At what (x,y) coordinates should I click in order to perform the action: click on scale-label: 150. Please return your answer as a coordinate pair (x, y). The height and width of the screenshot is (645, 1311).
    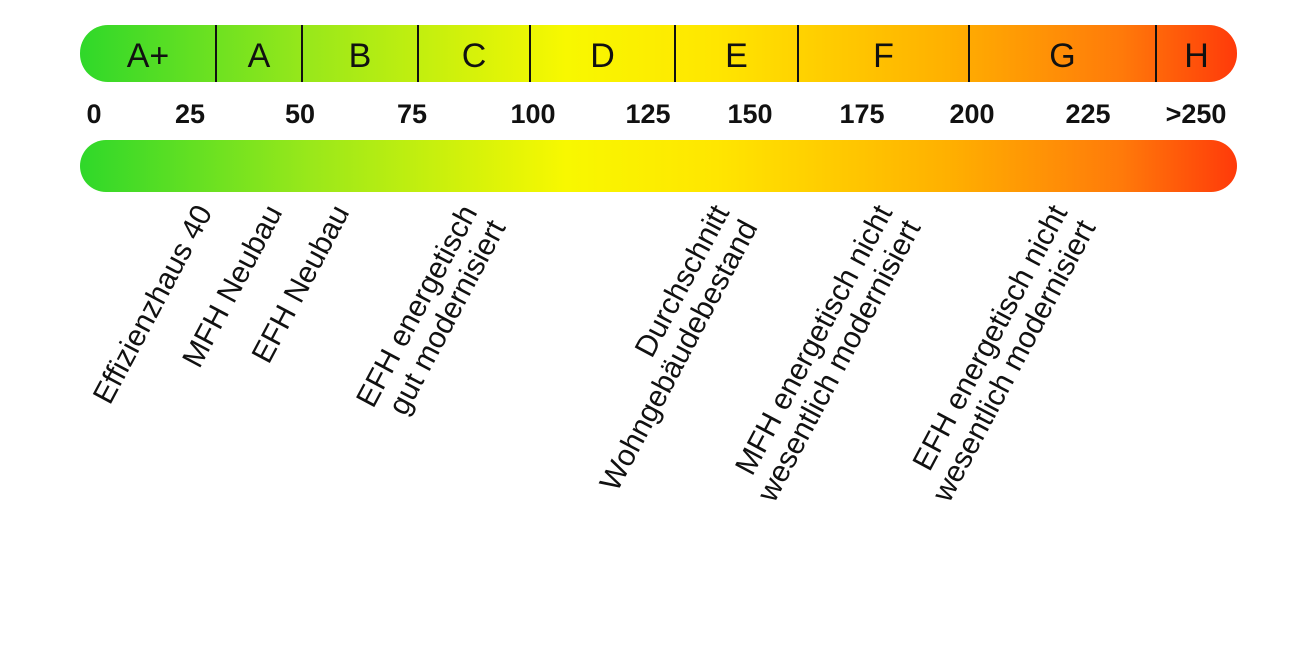
    Looking at the image, I should click on (749, 114).